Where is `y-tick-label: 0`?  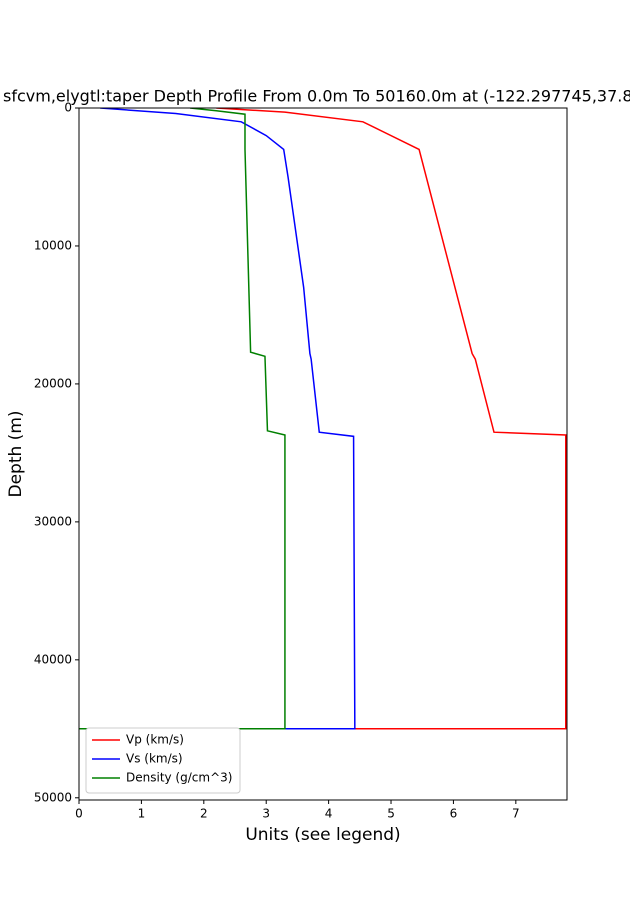 y-tick-label: 0 is located at coordinates (68, 108).